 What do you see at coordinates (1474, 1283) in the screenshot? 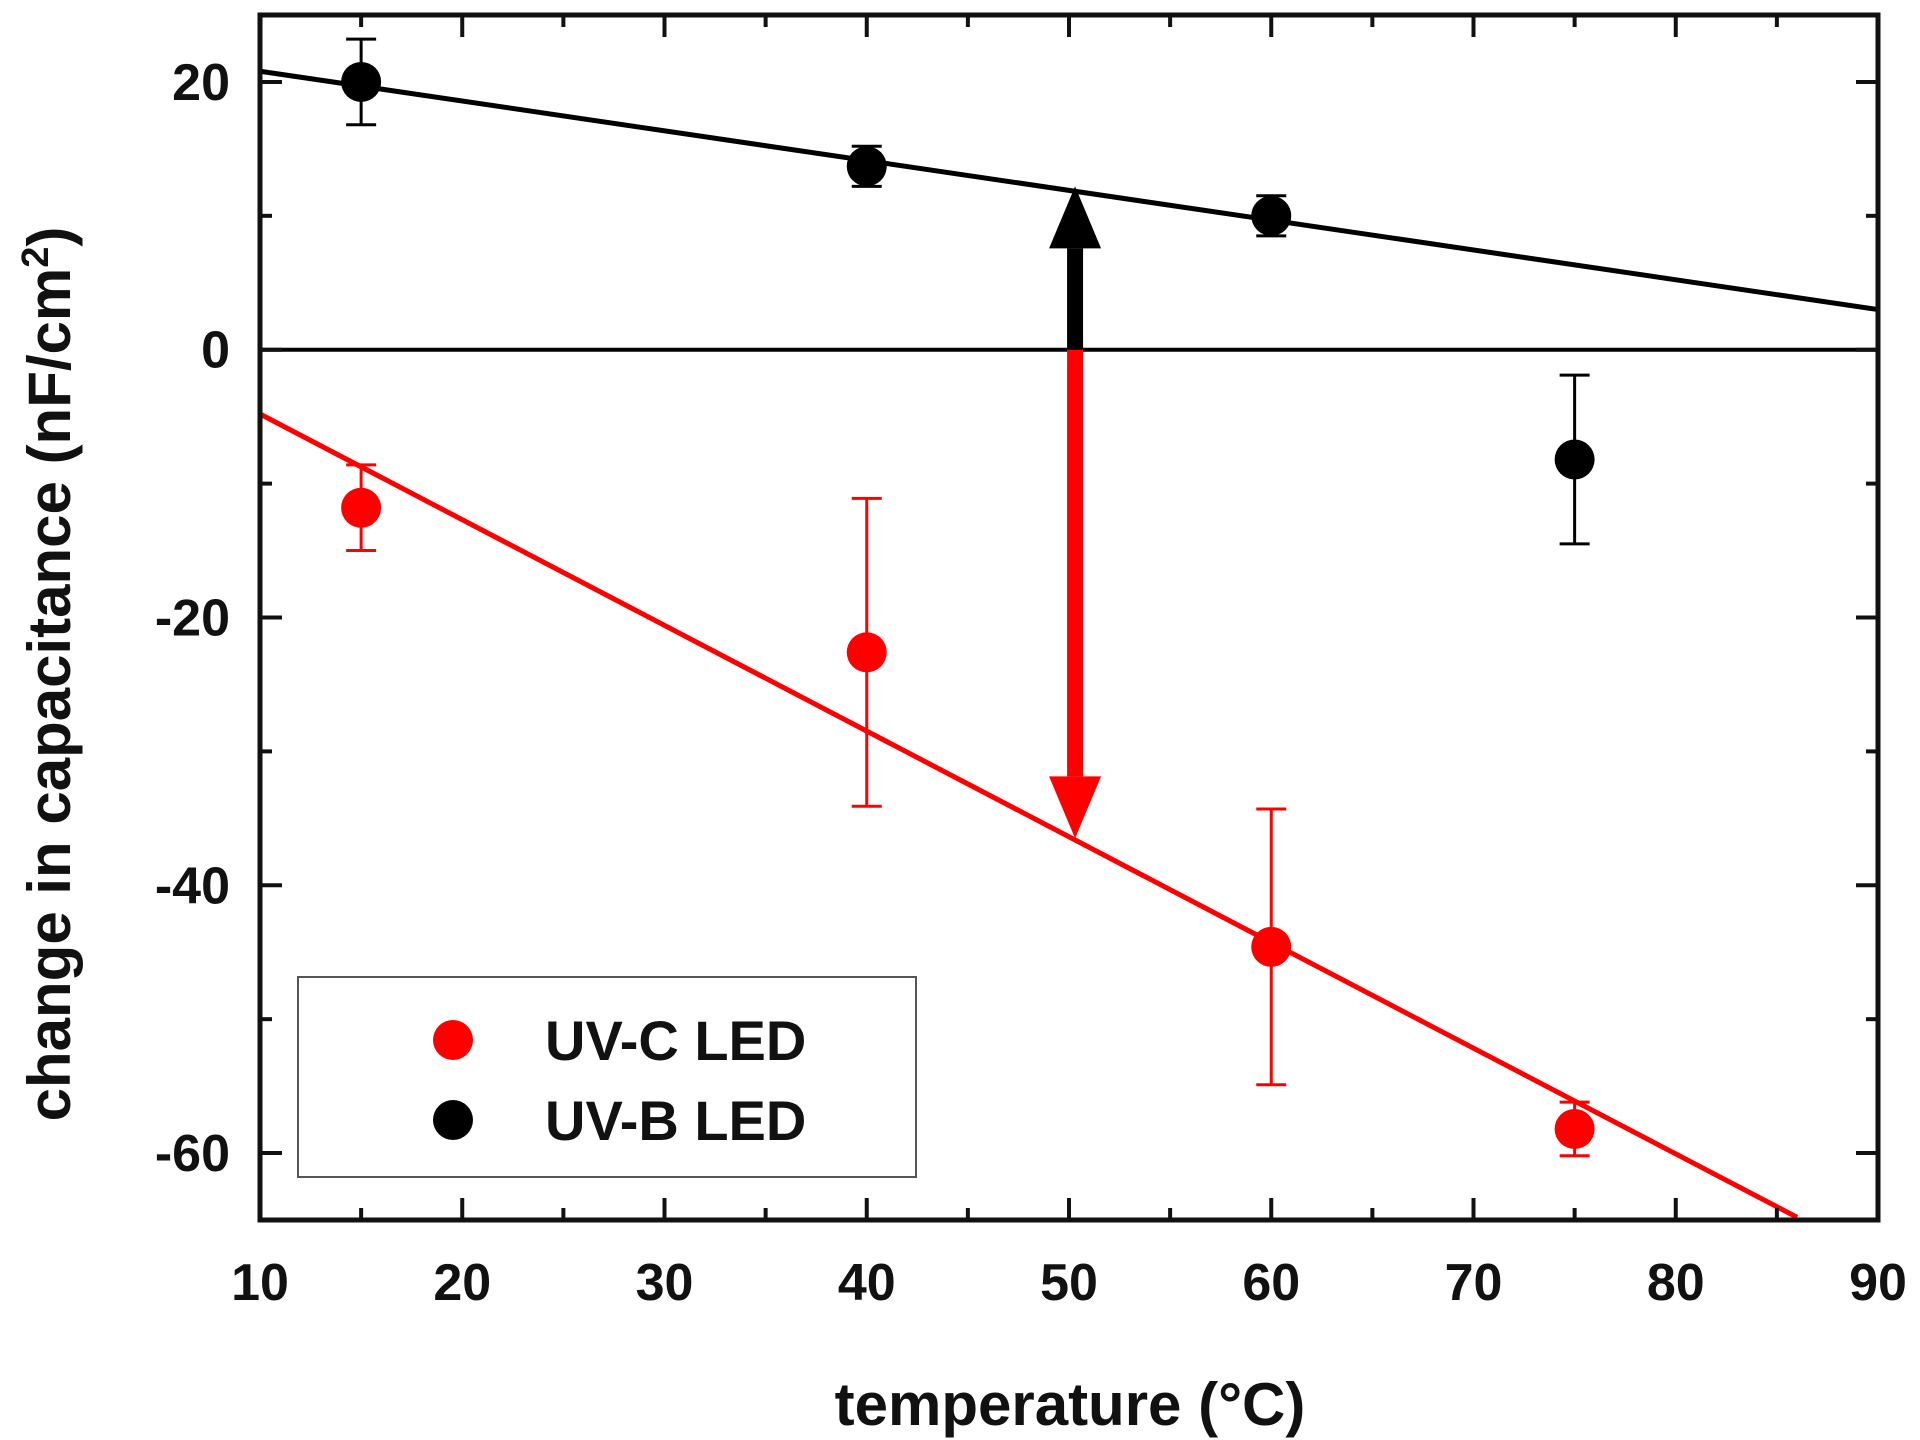
I see `x-tick-label: 70` at bounding box center [1474, 1283].